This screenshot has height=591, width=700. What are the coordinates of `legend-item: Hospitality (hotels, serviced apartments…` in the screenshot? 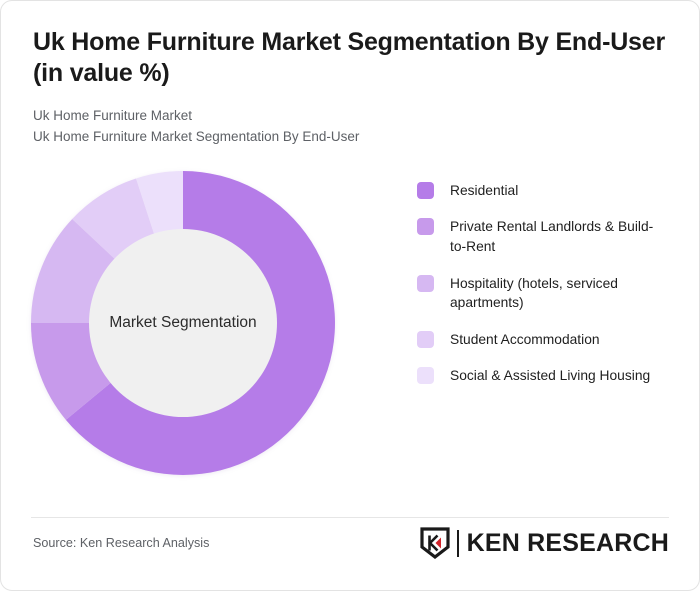 It's located at (542, 293).